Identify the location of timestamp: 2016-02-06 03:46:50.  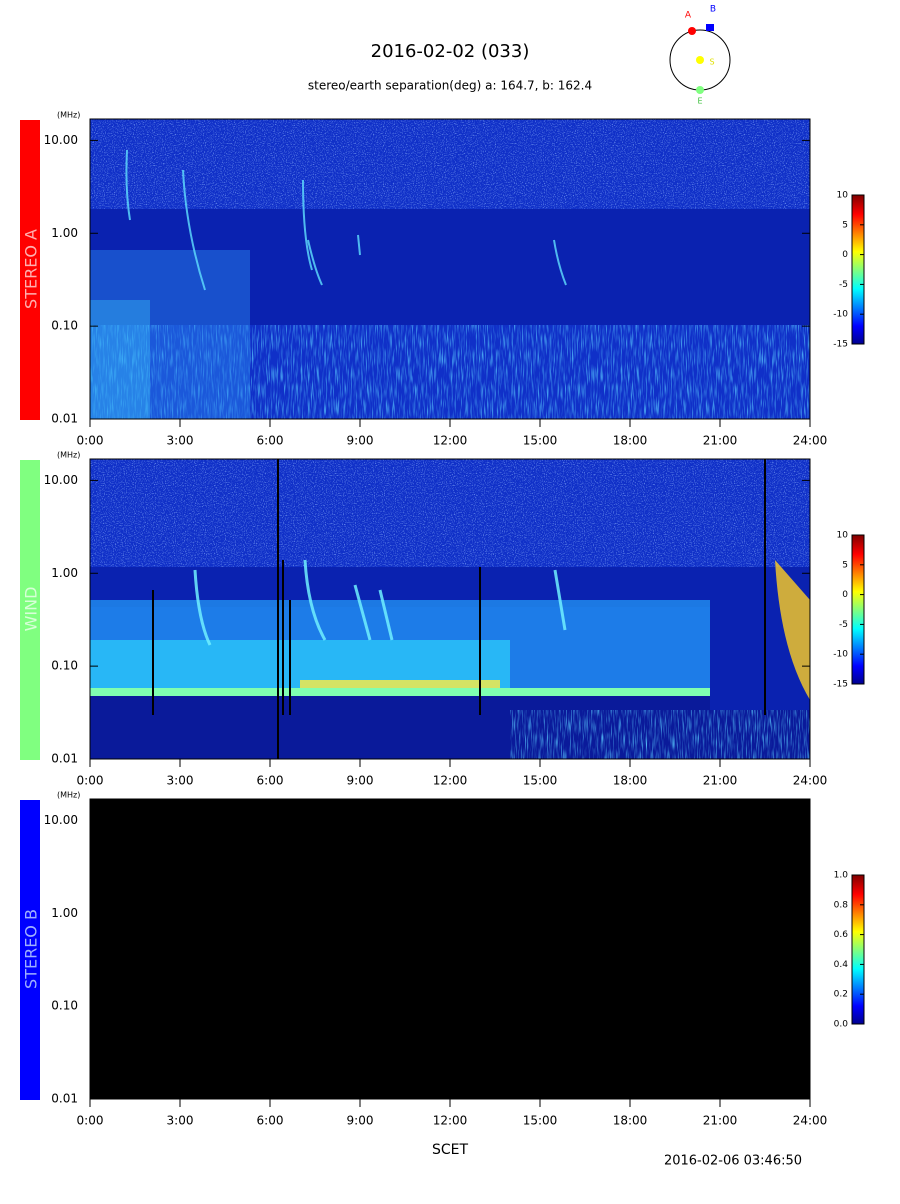
(733, 1161).